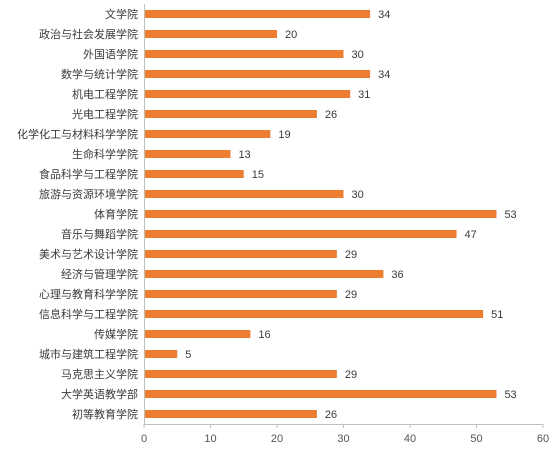 Image resolution: width=553 pixels, height=450 pixels. I want to click on category-label: 数学与统计学院, so click(99, 74).